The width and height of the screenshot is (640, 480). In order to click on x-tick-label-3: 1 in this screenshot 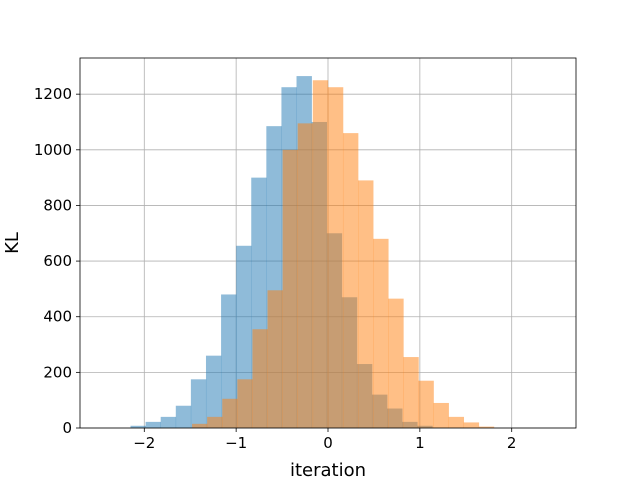, I will do `click(420, 443)`.